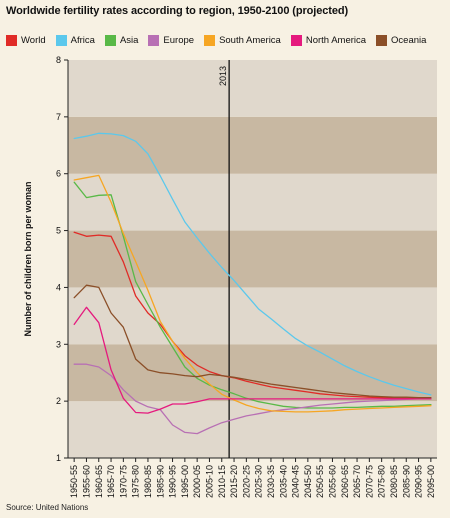 The width and height of the screenshot is (450, 518). Describe the element at coordinates (246, 481) in the screenshot. I see `x-tick-label: 2020-25` at that location.